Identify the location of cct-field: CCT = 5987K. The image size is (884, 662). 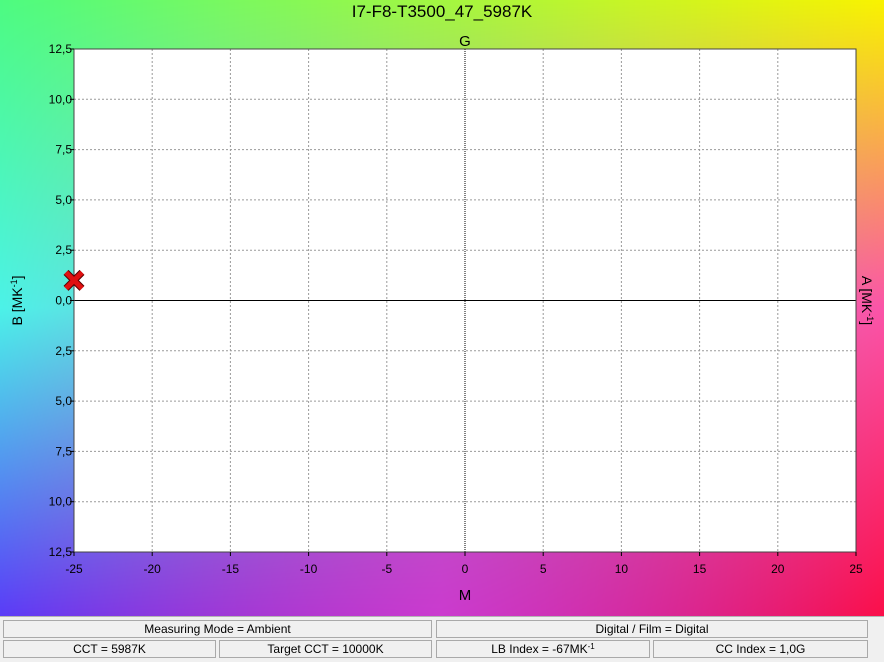
(109, 649).